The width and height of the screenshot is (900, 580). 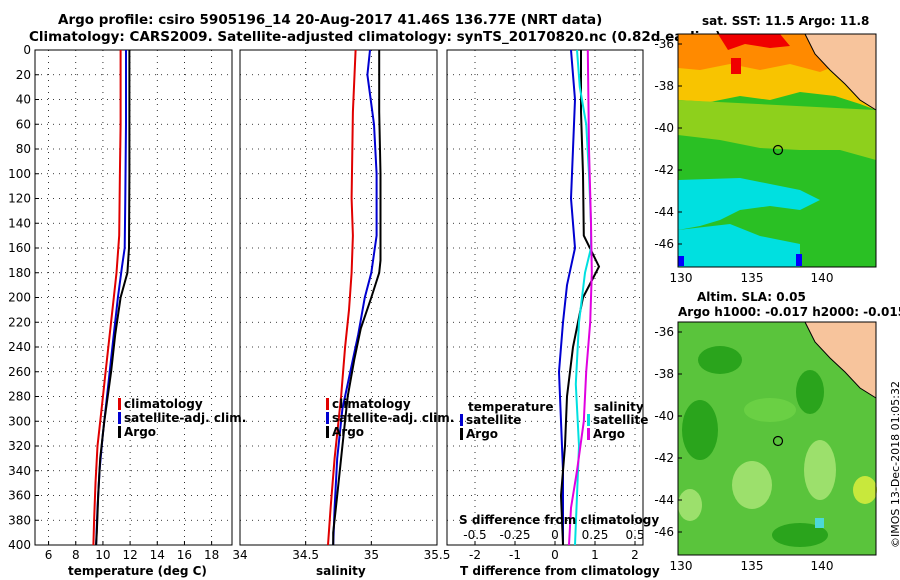 I want to click on x-tick-label: 8, so click(x=76, y=555).